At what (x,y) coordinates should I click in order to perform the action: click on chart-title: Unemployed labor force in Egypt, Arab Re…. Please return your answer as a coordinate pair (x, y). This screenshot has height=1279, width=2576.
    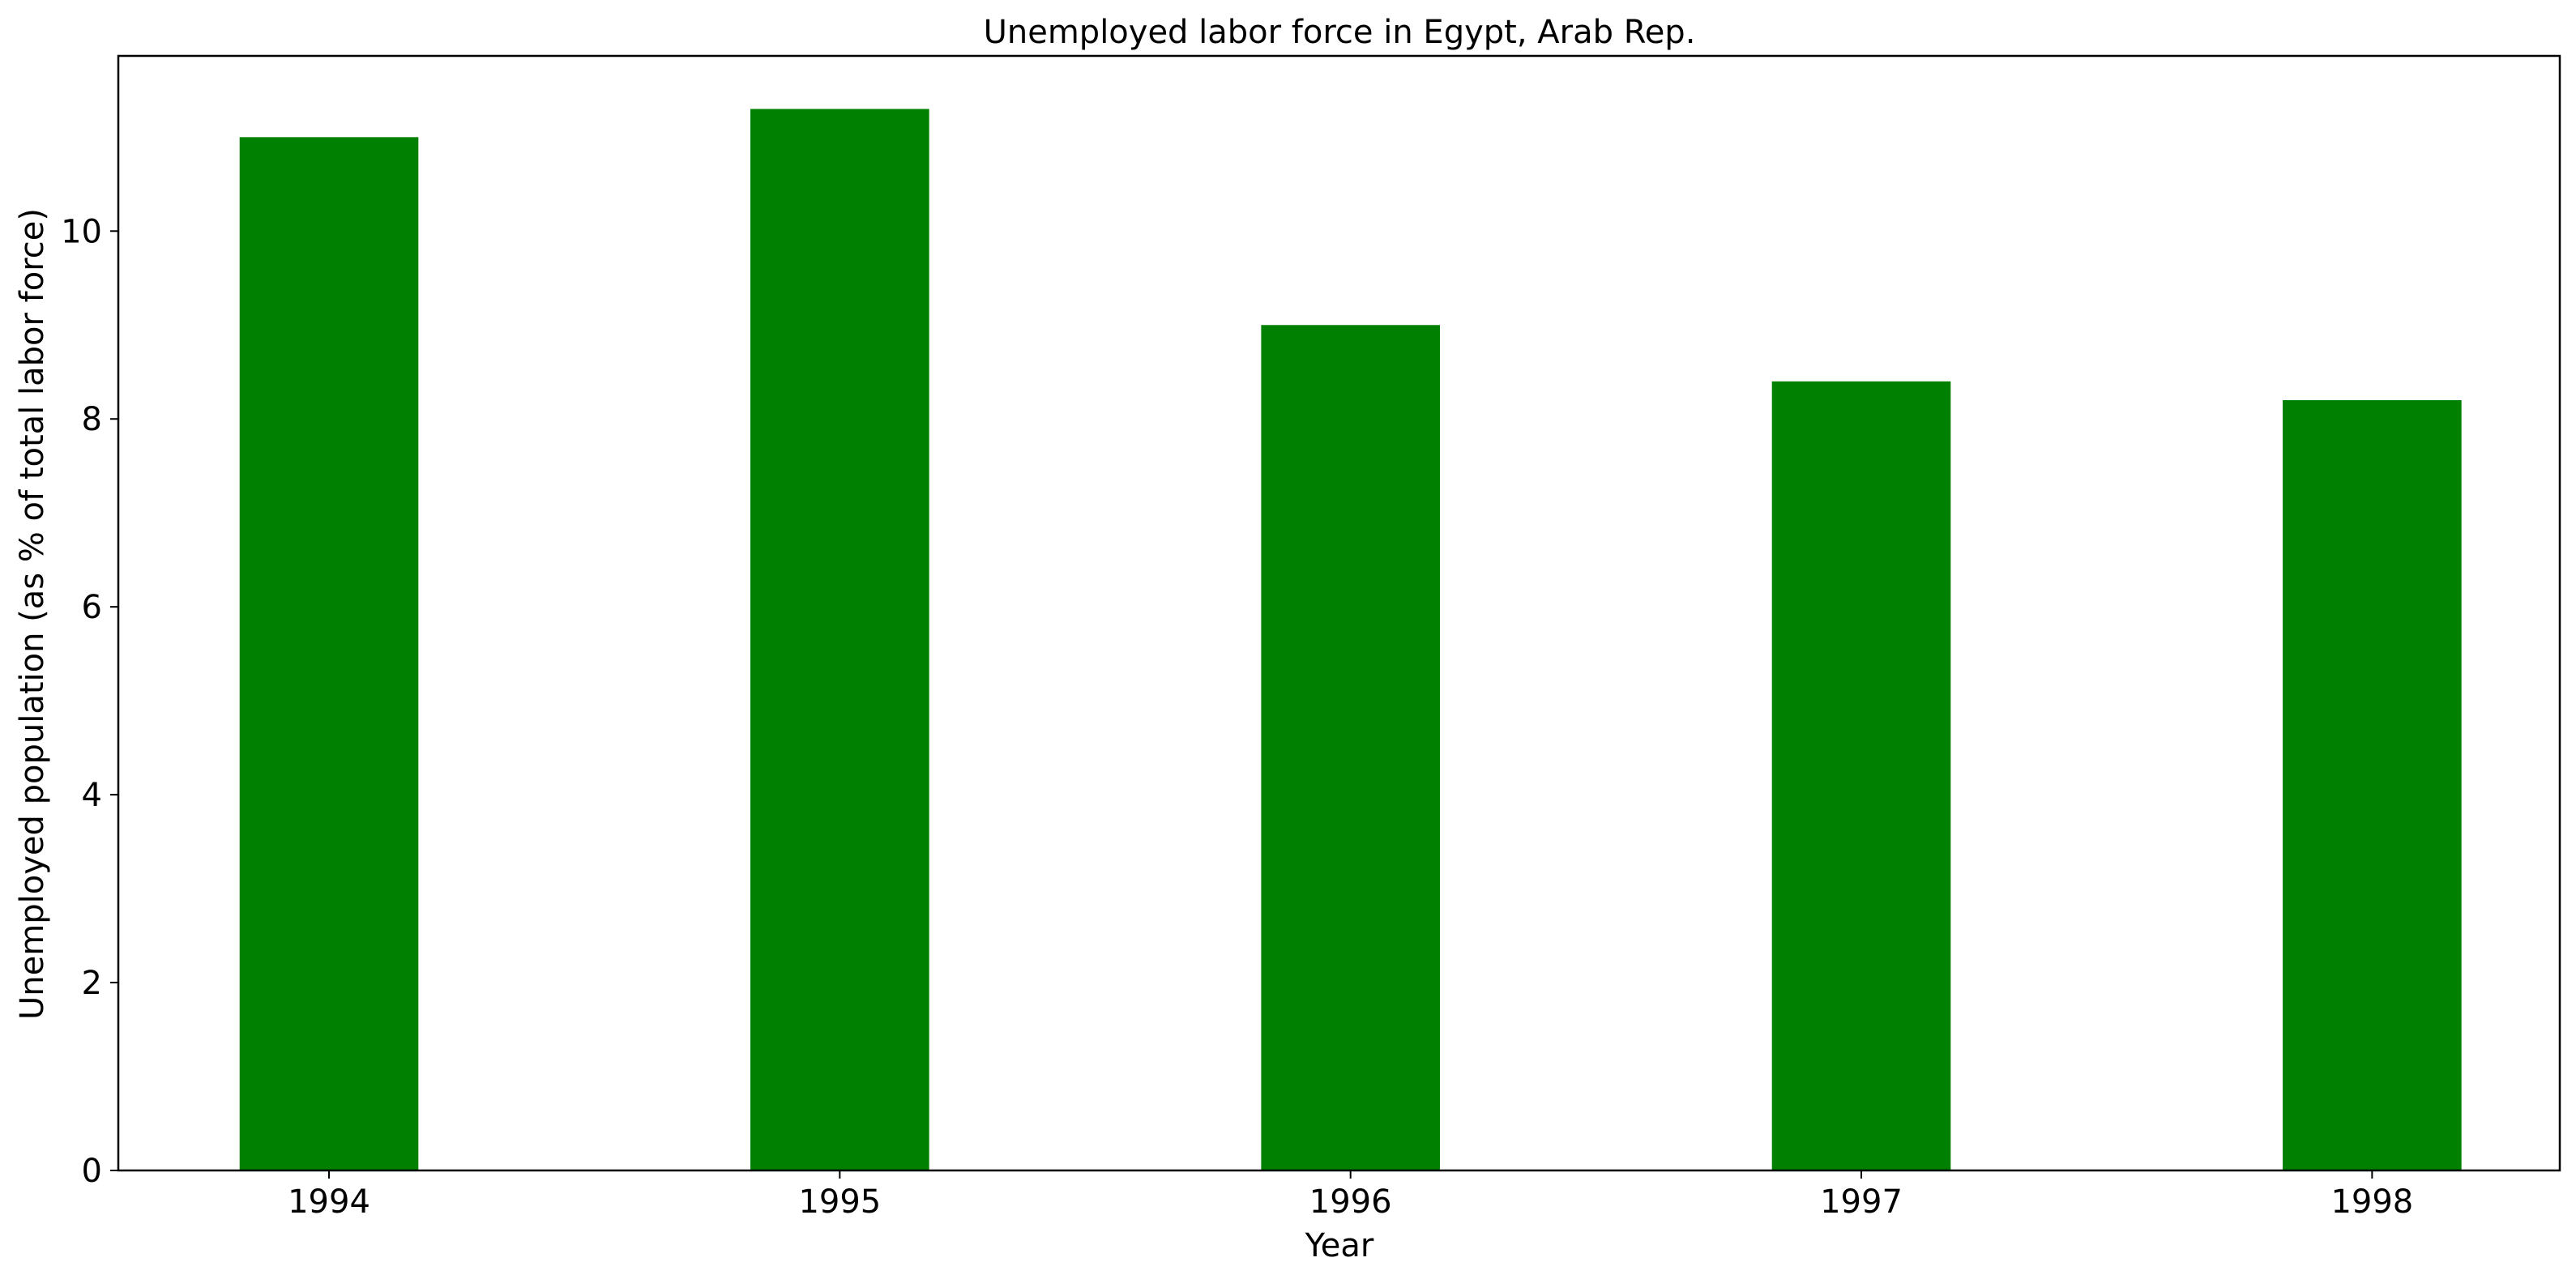
    Looking at the image, I should click on (1340, 32).